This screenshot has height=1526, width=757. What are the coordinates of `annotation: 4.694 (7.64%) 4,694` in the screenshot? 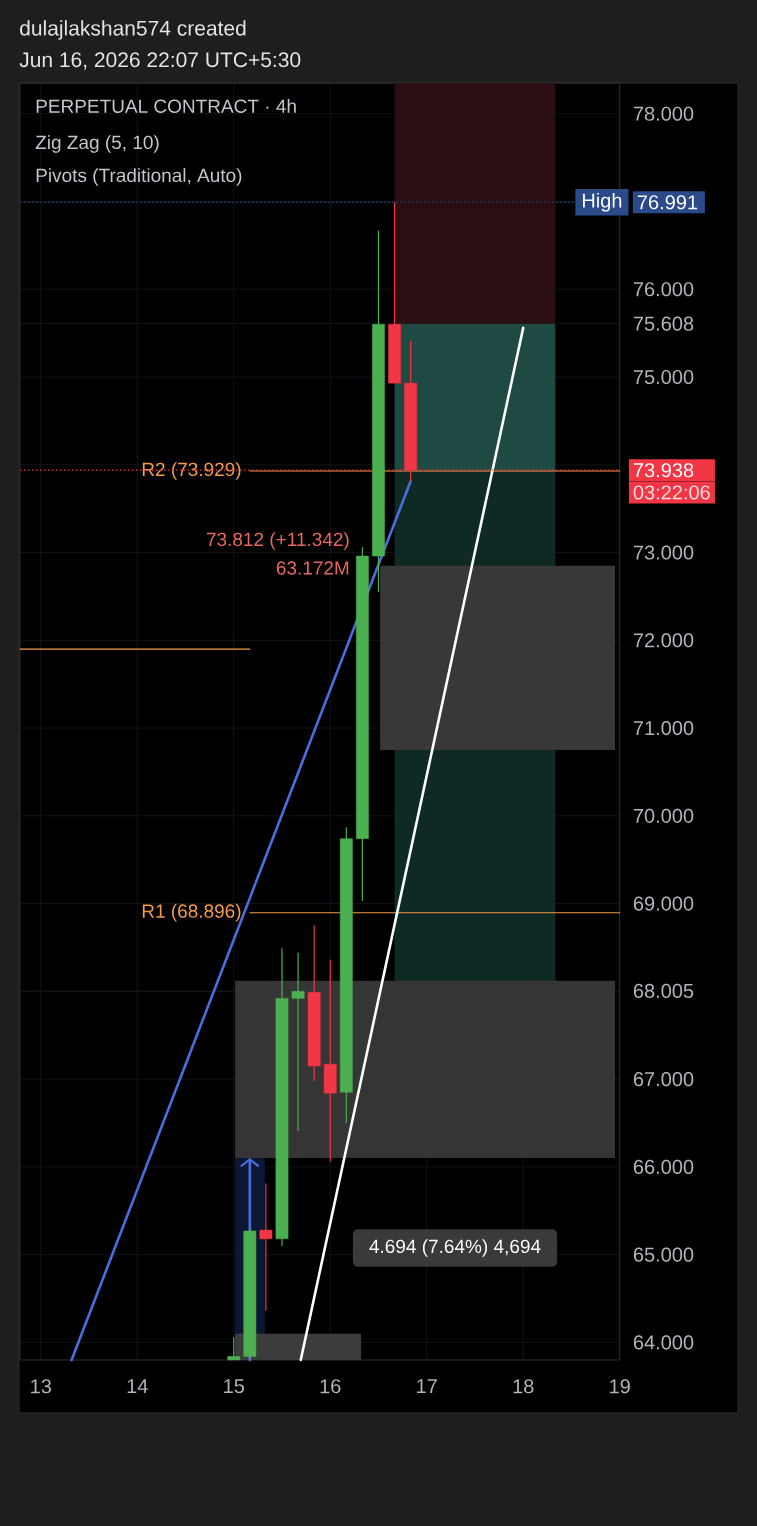 It's located at (455, 1248).